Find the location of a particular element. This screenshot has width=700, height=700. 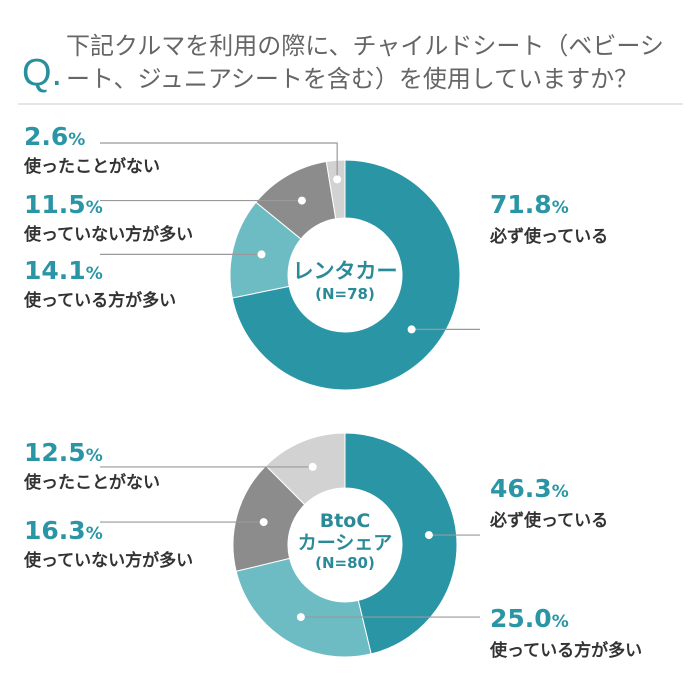

divider is located at coordinates (350, 104).